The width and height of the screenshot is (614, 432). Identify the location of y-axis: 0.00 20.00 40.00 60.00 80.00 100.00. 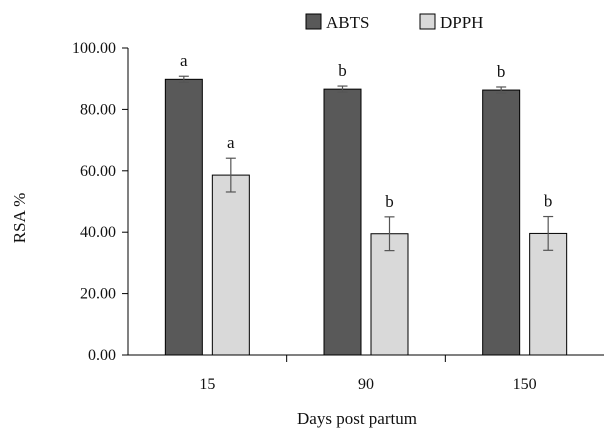
(100, 202).